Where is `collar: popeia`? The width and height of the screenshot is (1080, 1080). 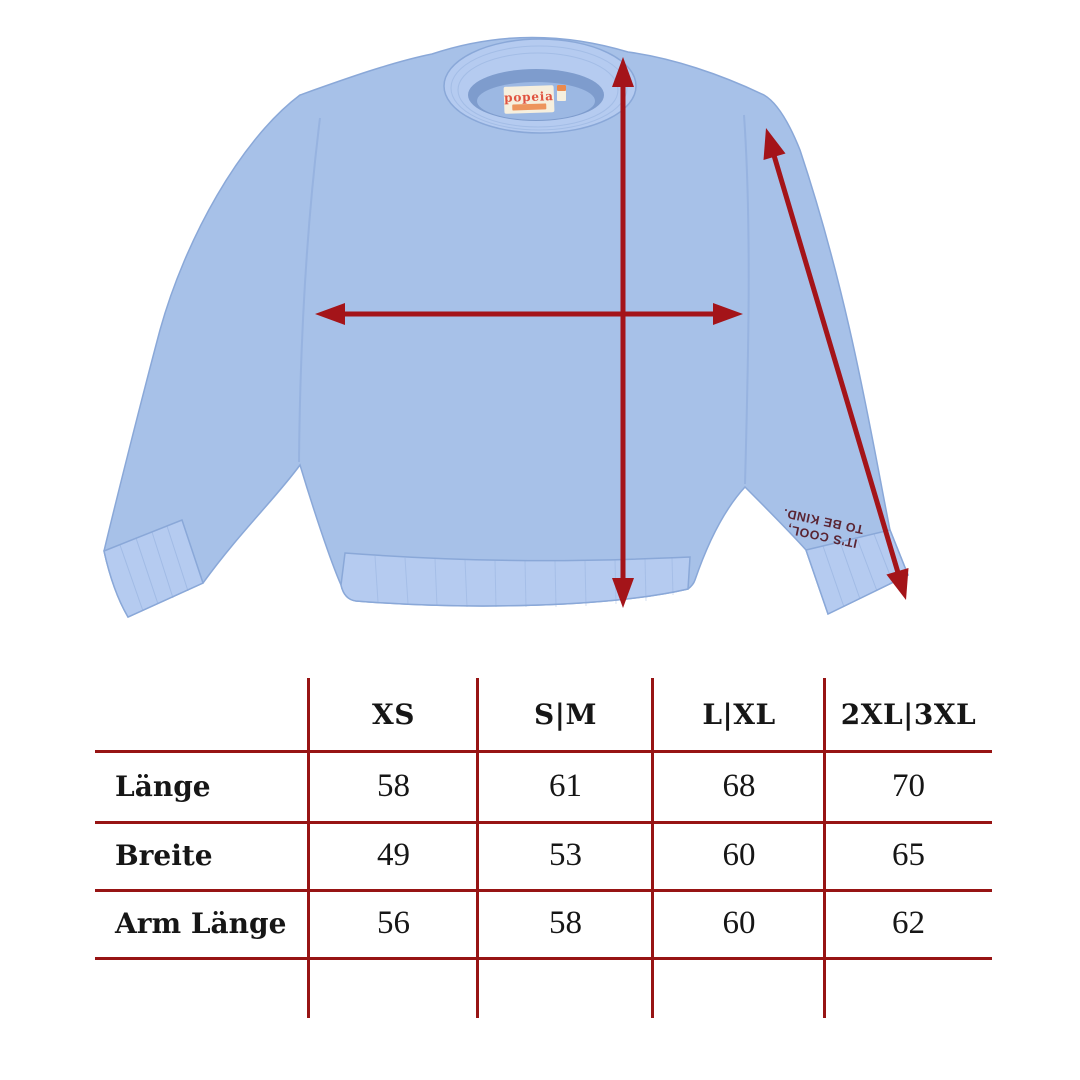
collar: popeia is located at coordinates (540, 86).